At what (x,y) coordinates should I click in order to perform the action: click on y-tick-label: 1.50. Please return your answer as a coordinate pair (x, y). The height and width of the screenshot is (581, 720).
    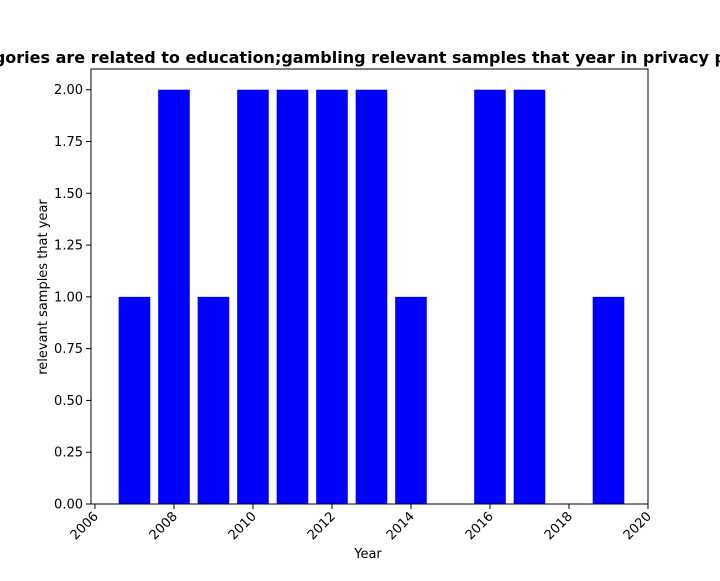
    Looking at the image, I should click on (68, 194).